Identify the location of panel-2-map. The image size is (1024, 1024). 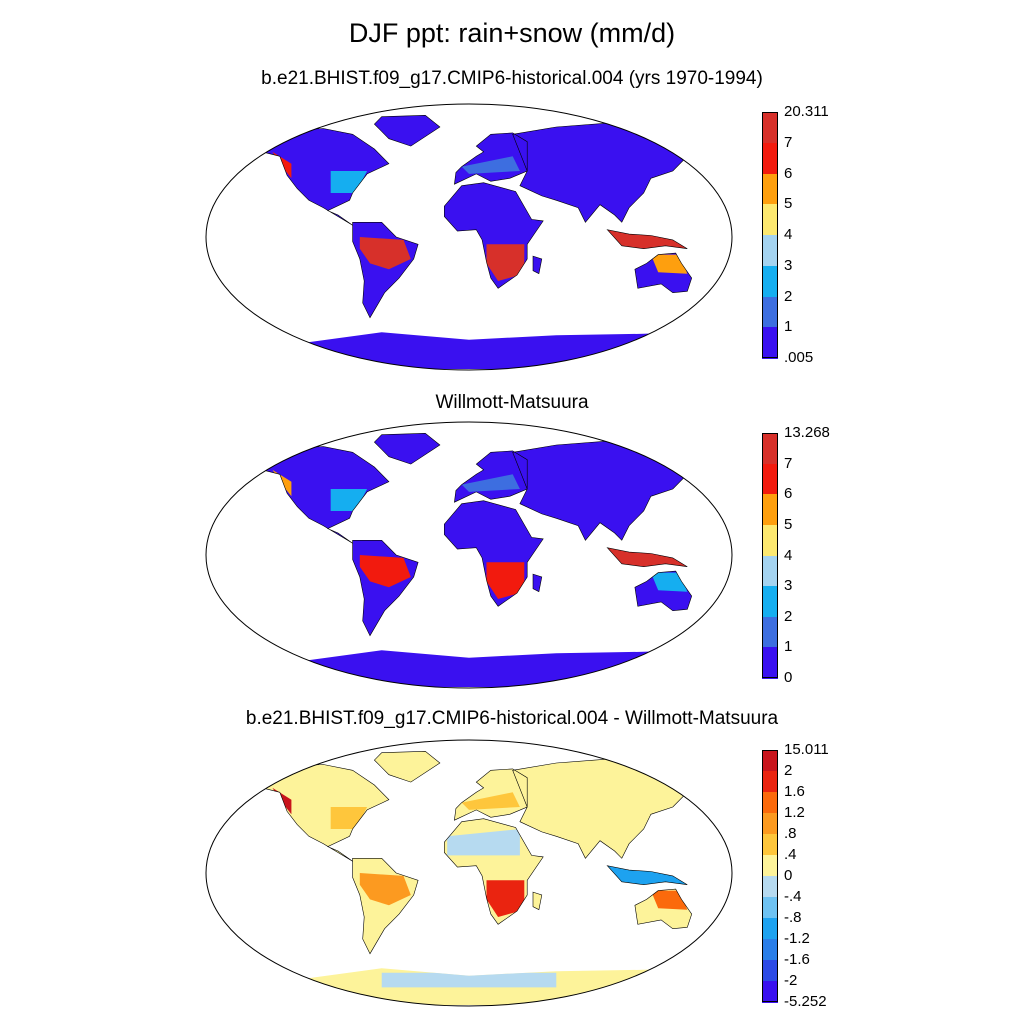
(469, 555).